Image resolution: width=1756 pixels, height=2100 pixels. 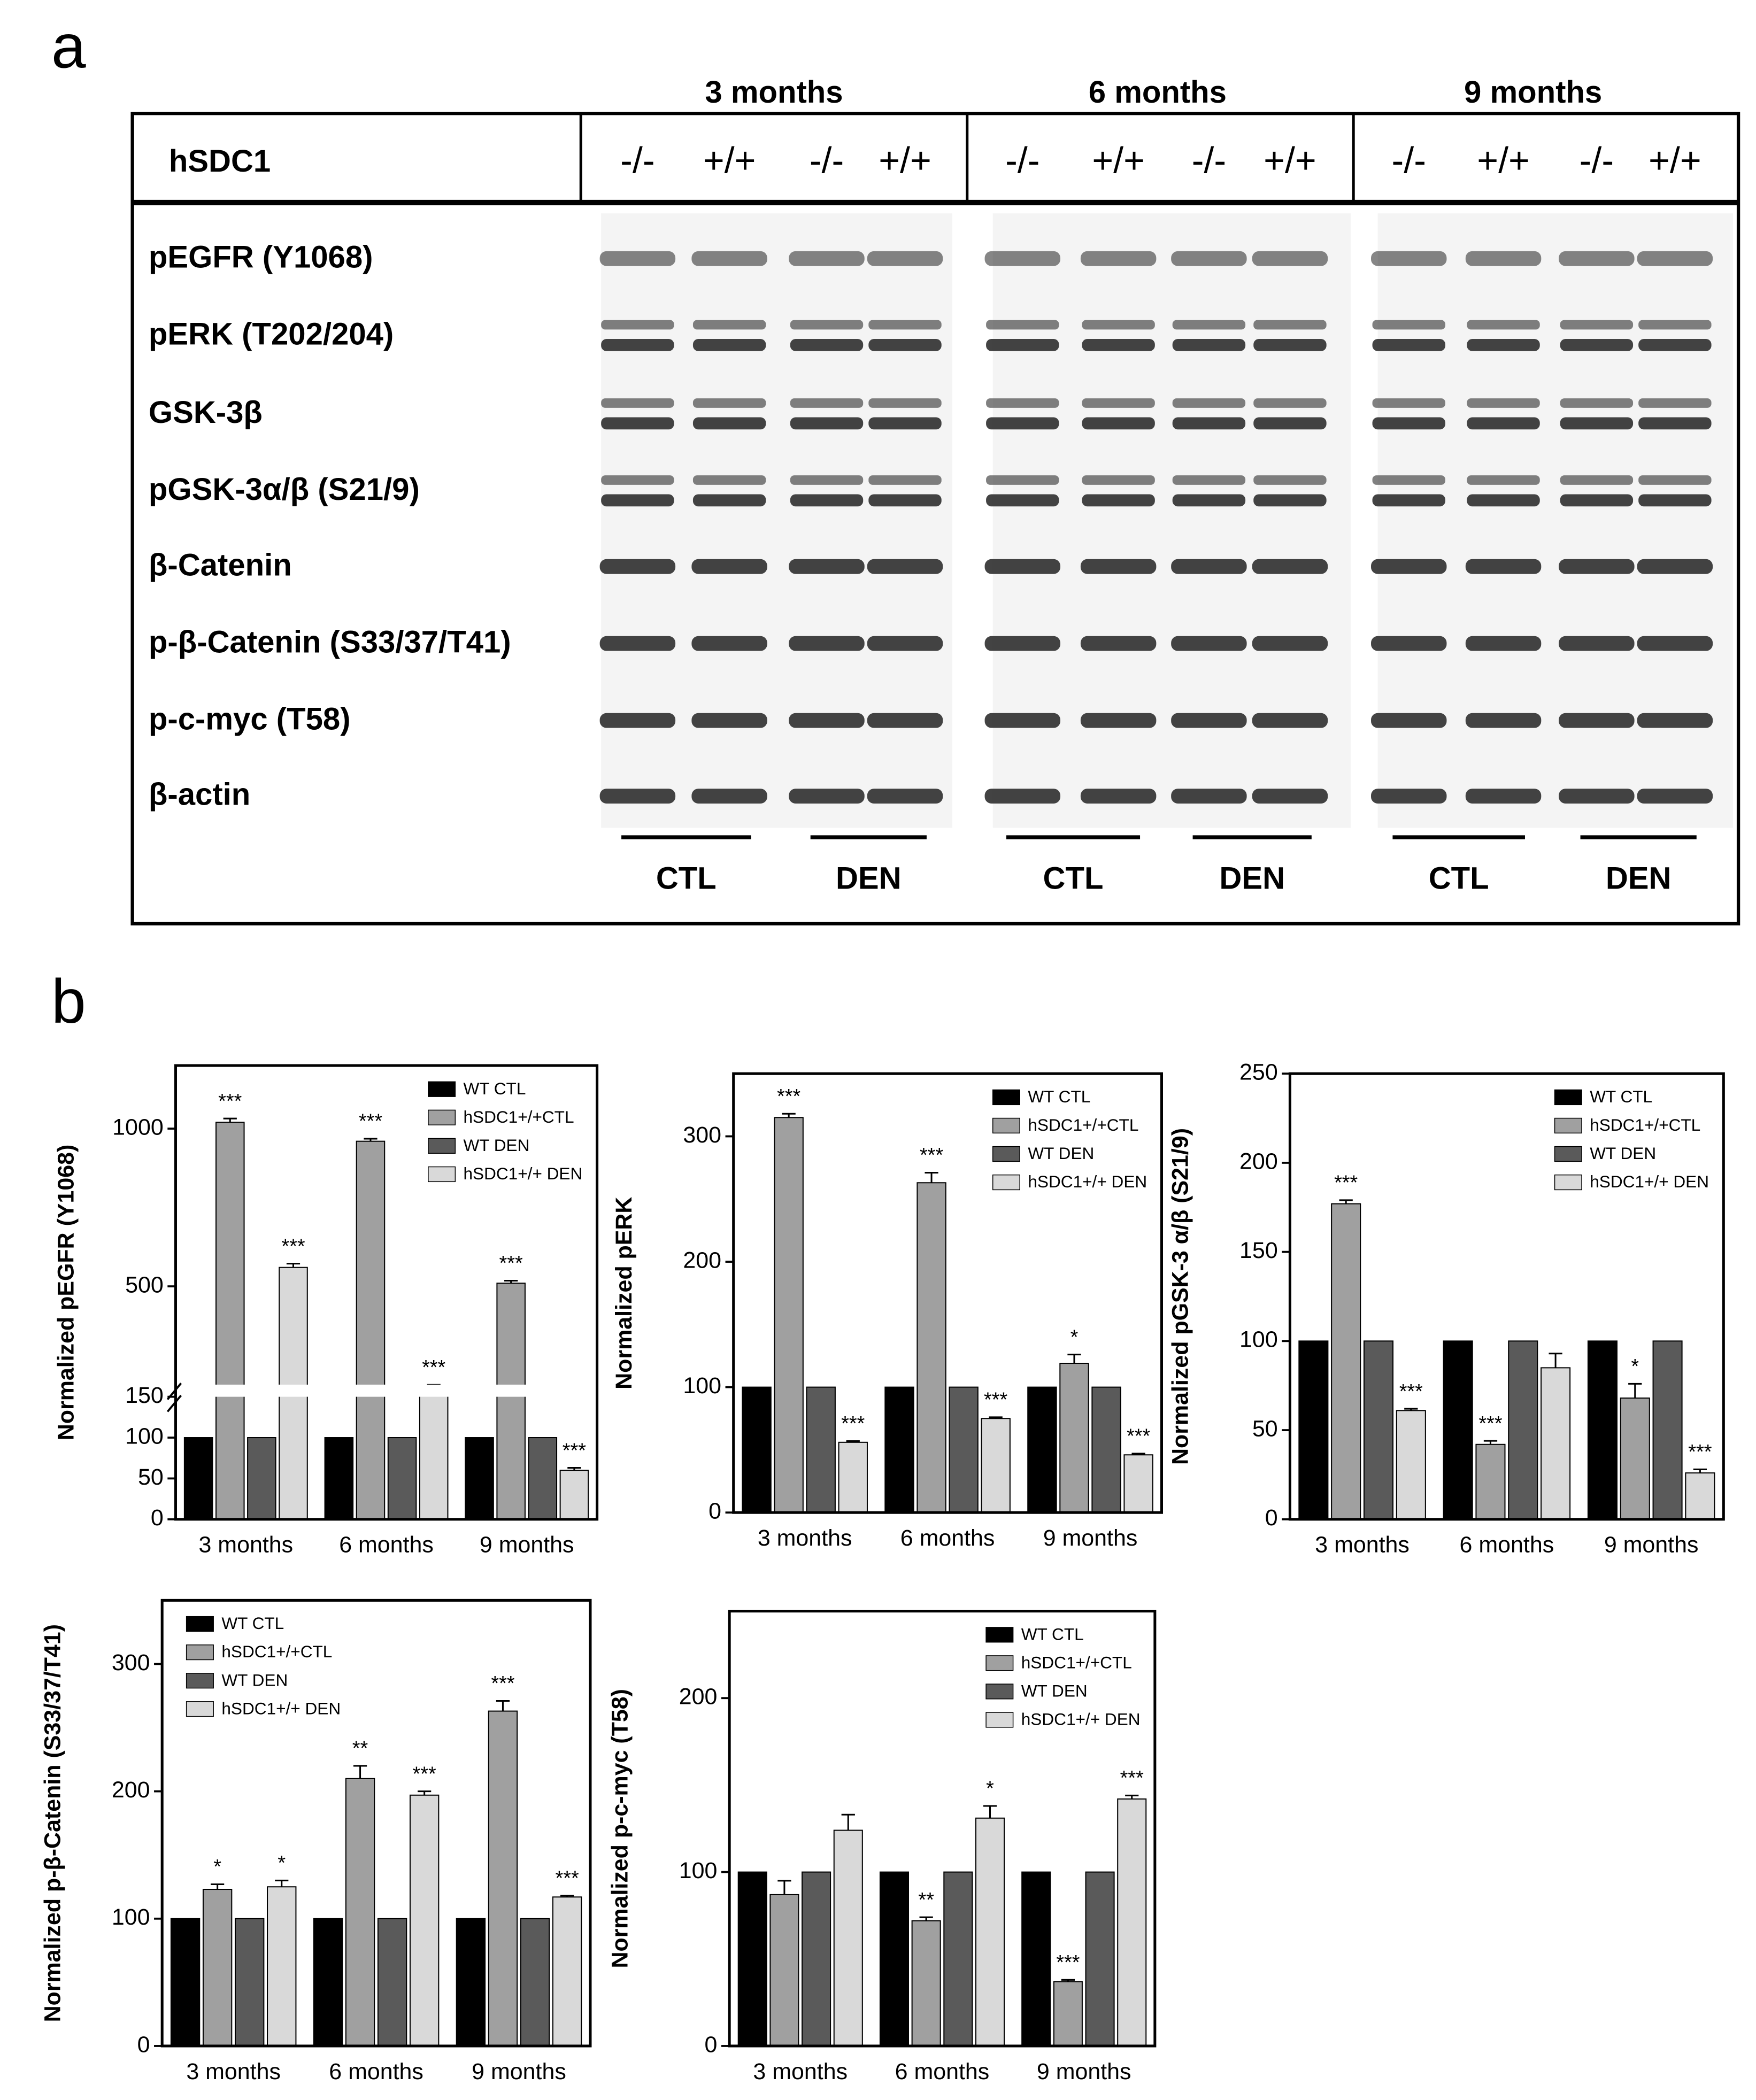 I want to click on y-axis-label: Normalized pERK, so click(x=624, y=1293).